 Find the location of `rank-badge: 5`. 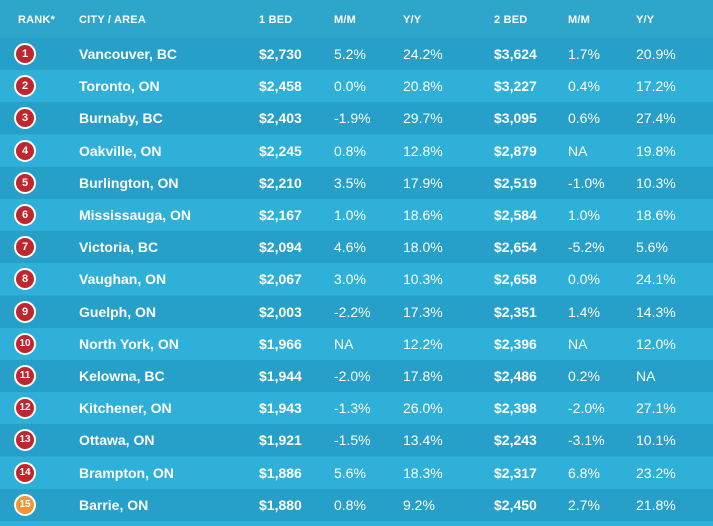

rank-badge: 5 is located at coordinates (25, 182).